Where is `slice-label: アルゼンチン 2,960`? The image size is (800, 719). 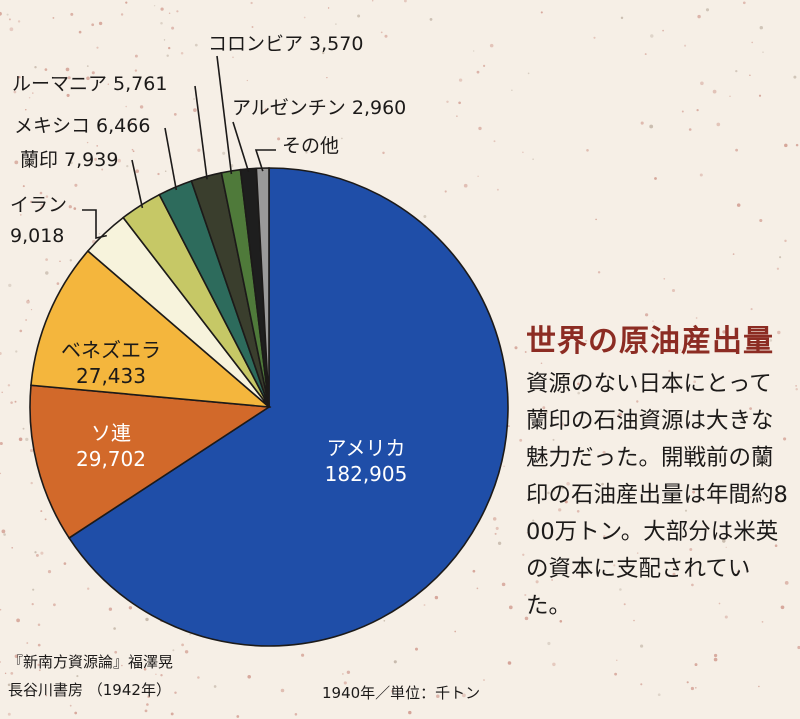 slice-label: アルゼンチン 2,960 is located at coordinates (319, 108).